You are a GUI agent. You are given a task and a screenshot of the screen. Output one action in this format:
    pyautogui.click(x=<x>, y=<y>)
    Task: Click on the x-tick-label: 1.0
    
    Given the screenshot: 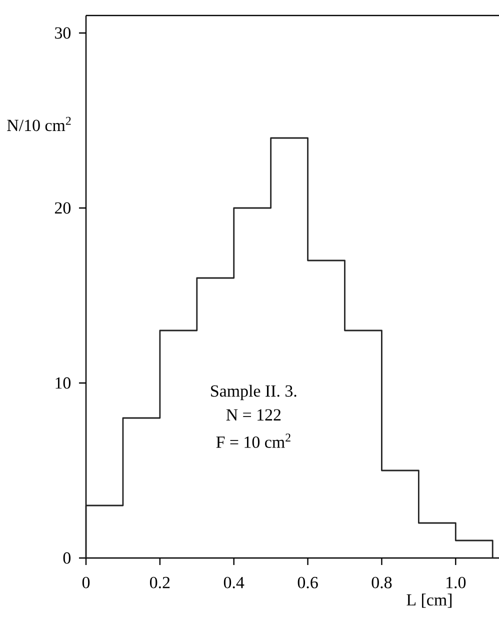 What is the action you would take?
    pyautogui.click(x=456, y=582)
    